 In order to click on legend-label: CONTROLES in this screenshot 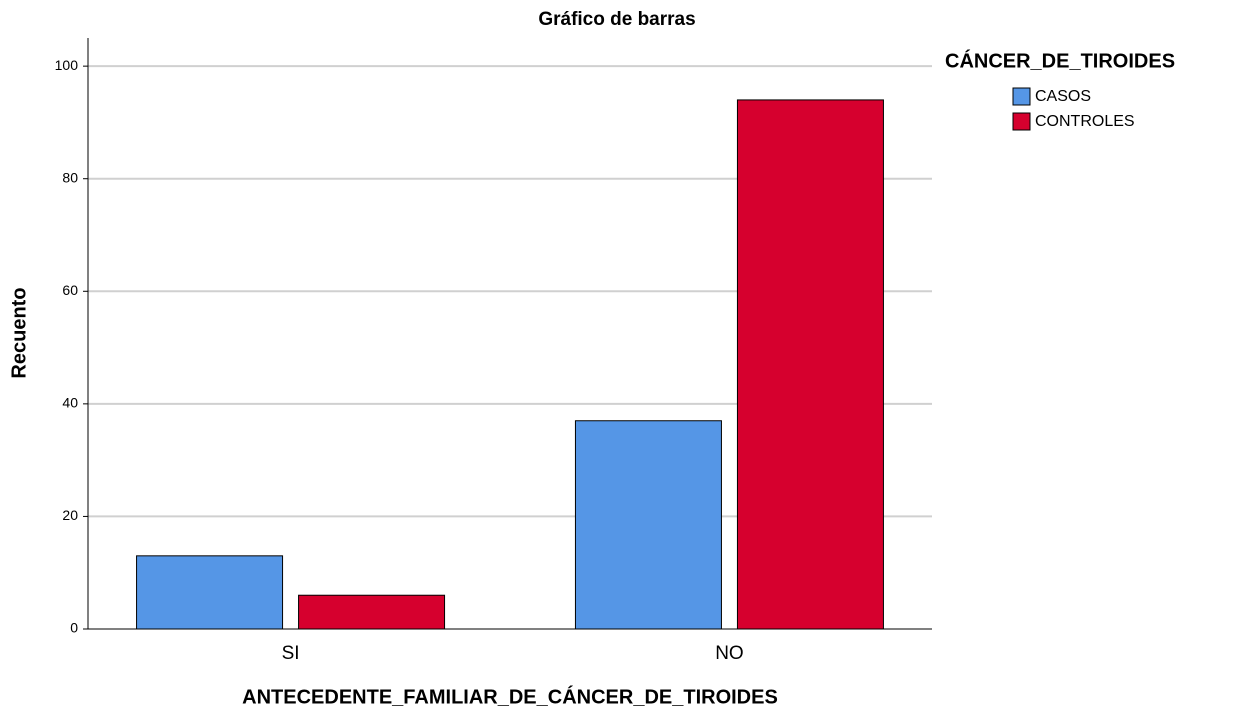, I will do `click(1085, 121)`.